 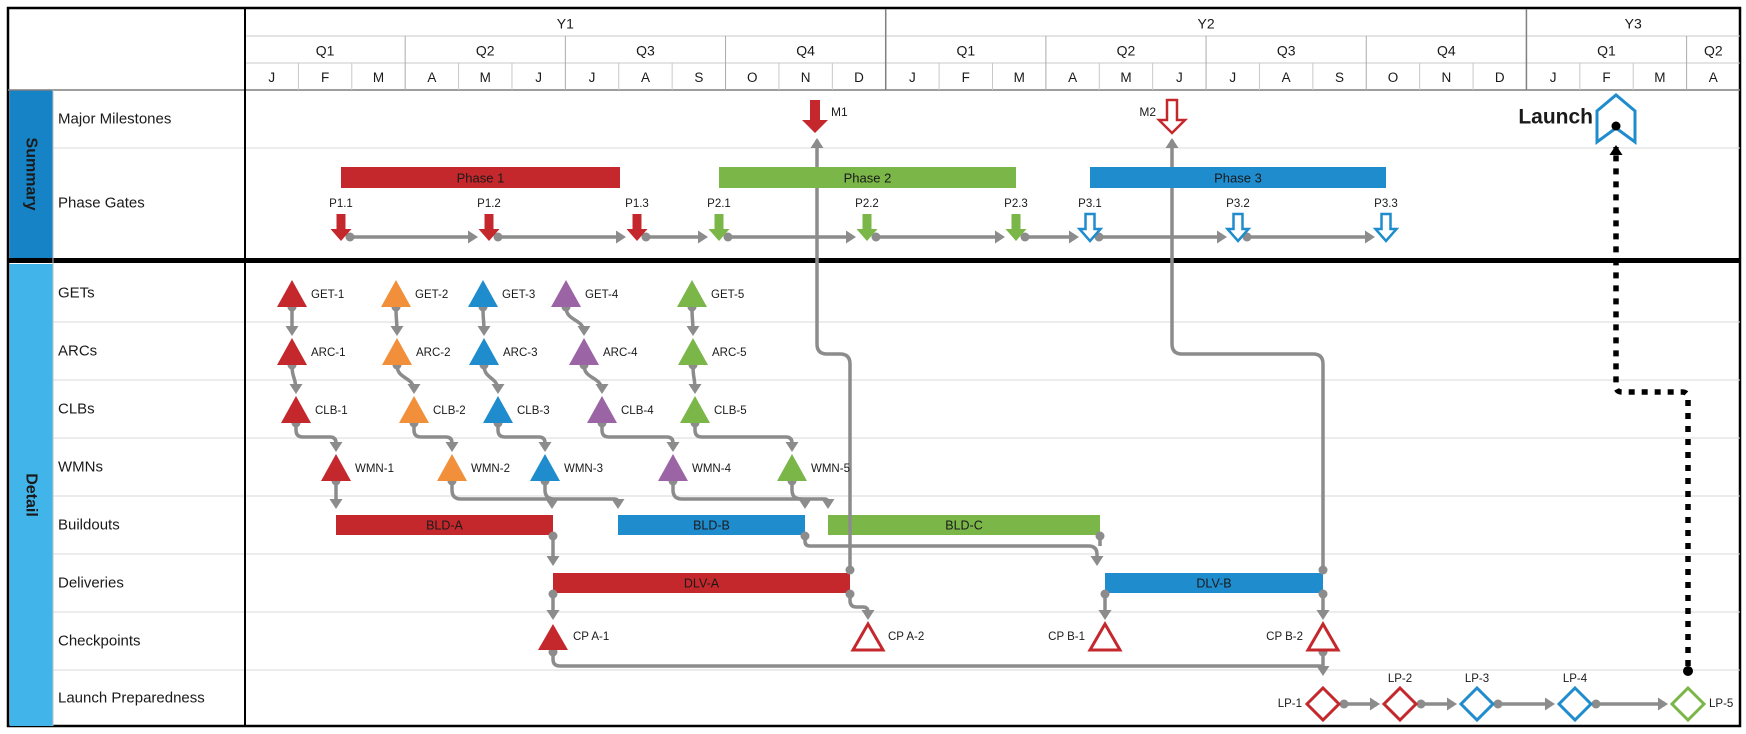 What do you see at coordinates (637, 204) in the screenshot?
I see `gate-label-P1.3: P1.3` at bounding box center [637, 204].